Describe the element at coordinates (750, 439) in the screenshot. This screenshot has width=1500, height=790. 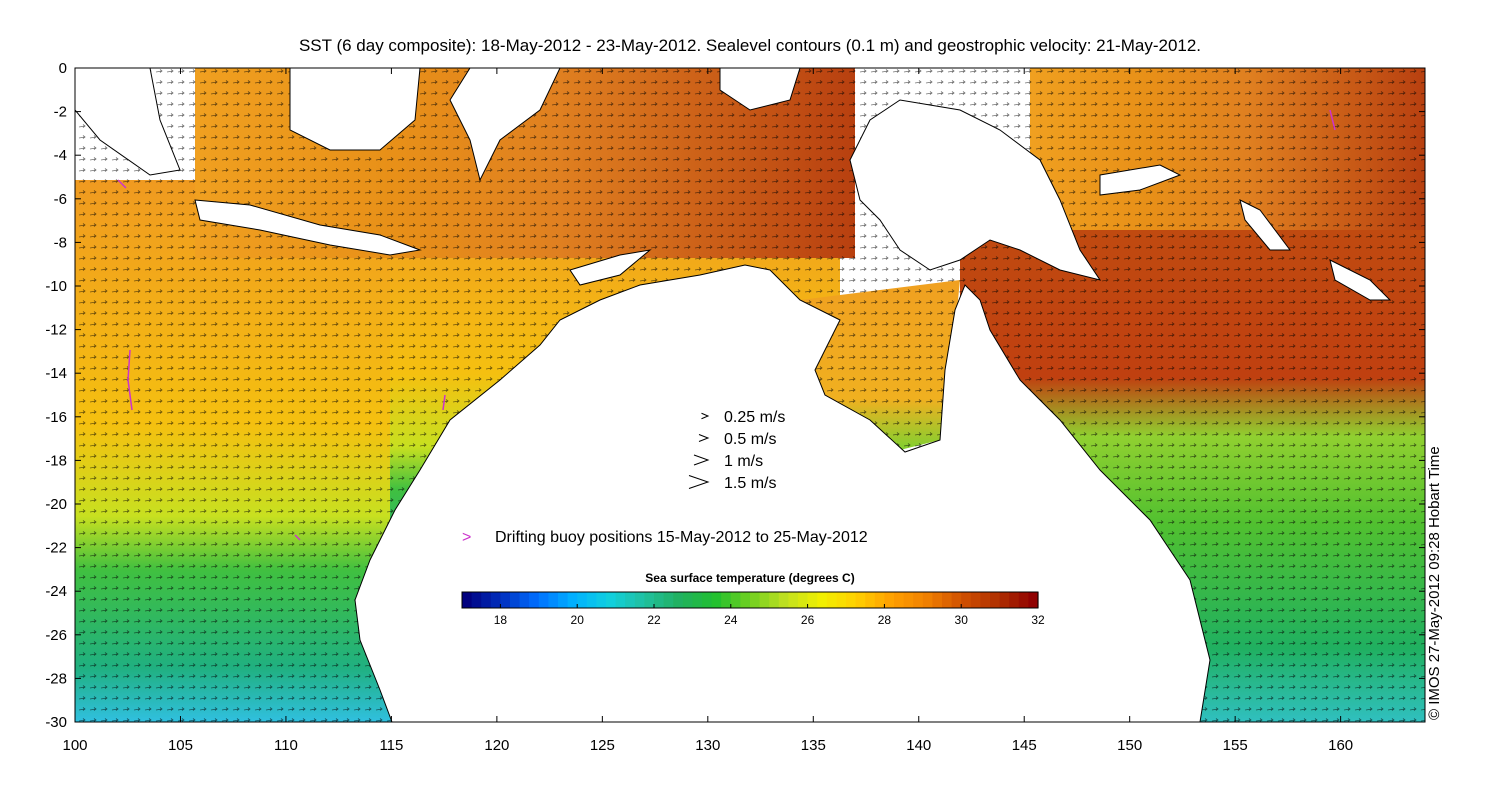
I see `velocity-label: 0.5 m/s` at that location.